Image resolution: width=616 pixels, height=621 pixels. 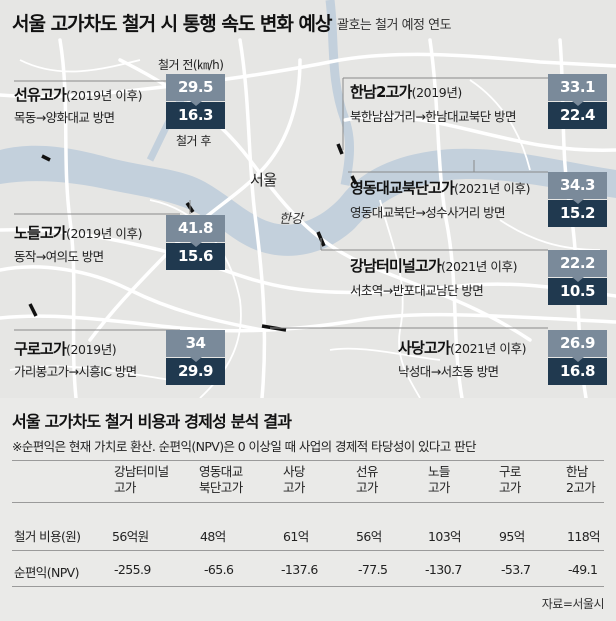 What do you see at coordinates (195, 256) in the screenshot?
I see `speed-after-box: 15.6` at bounding box center [195, 256].